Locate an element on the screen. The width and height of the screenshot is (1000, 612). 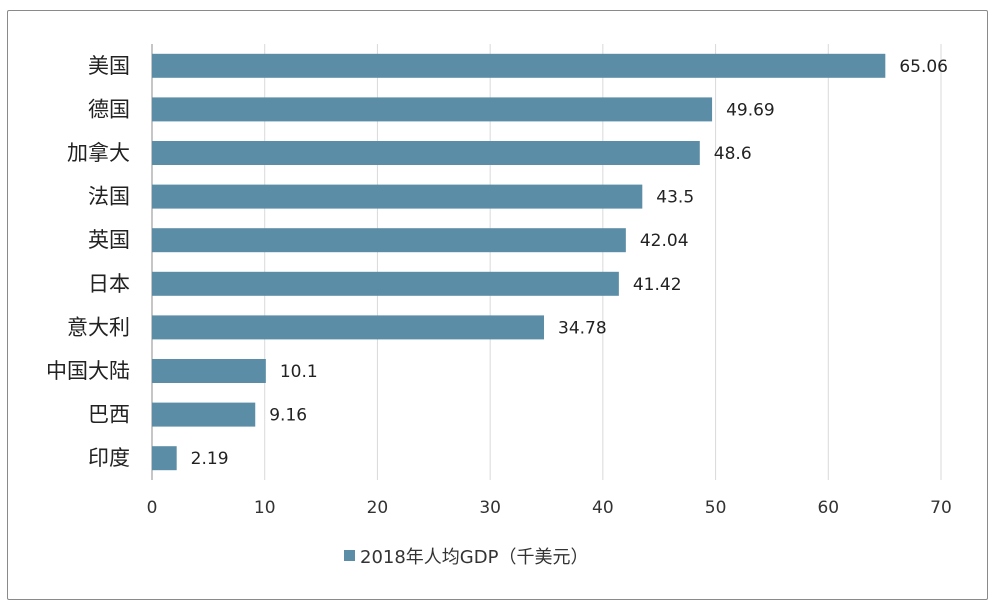
legend-label: 2018年人均GDP（千美元） is located at coordinates (474, 557).